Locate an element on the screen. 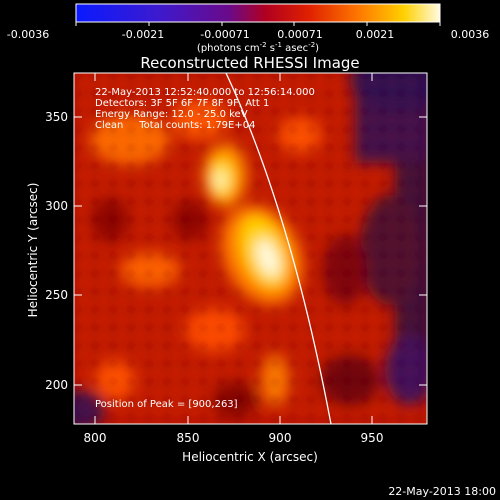 The height and width of the screenshot is (500, 500). x-tick-label: 950 is located at coordinates (372, 438).